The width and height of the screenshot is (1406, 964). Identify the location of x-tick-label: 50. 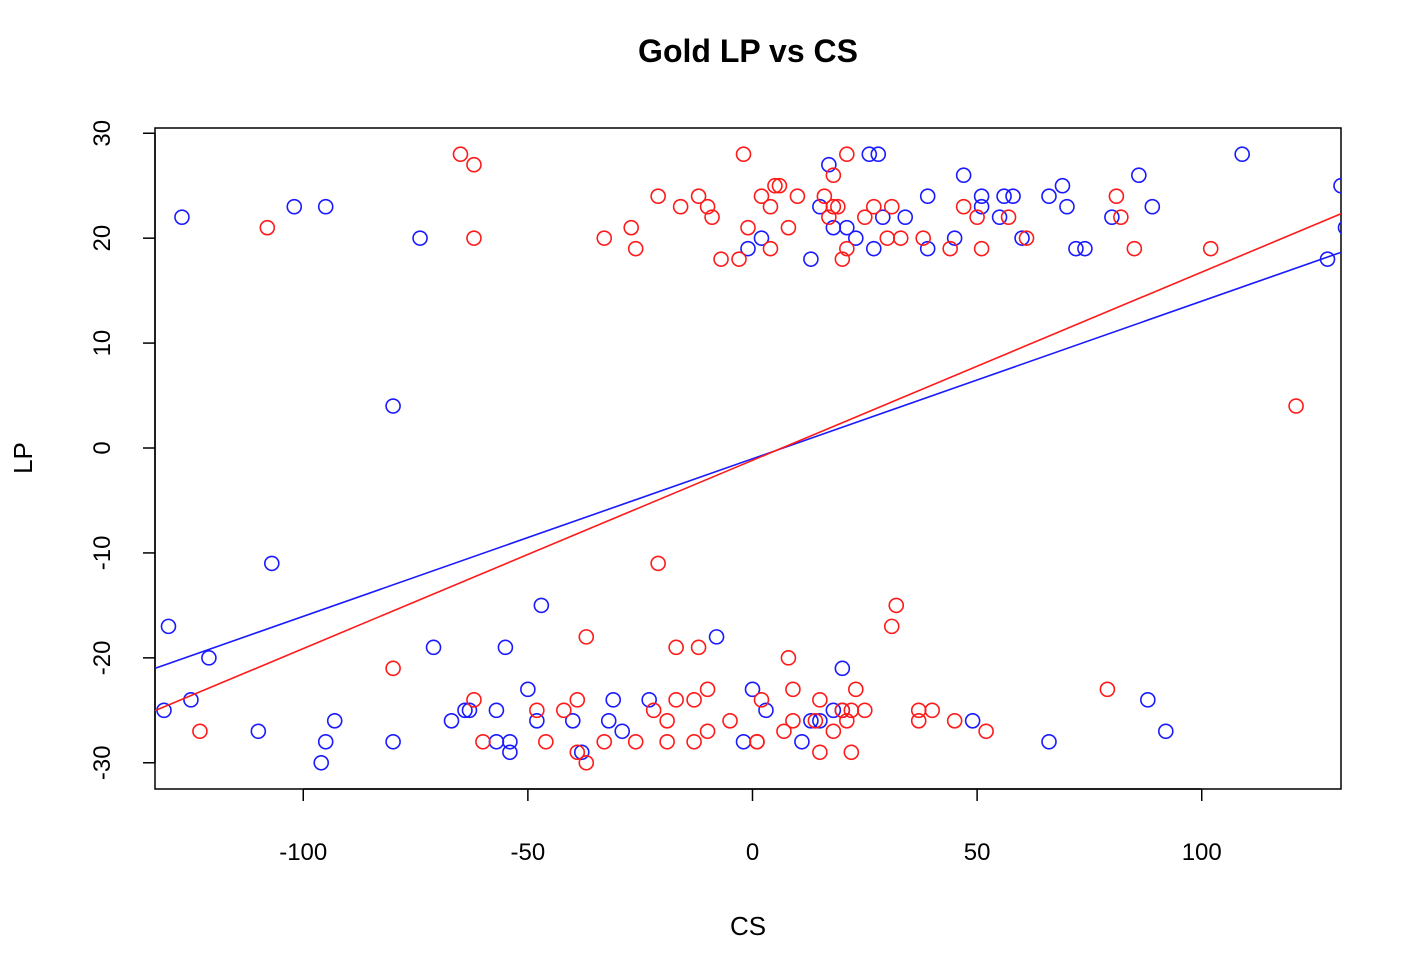
(977, 852).